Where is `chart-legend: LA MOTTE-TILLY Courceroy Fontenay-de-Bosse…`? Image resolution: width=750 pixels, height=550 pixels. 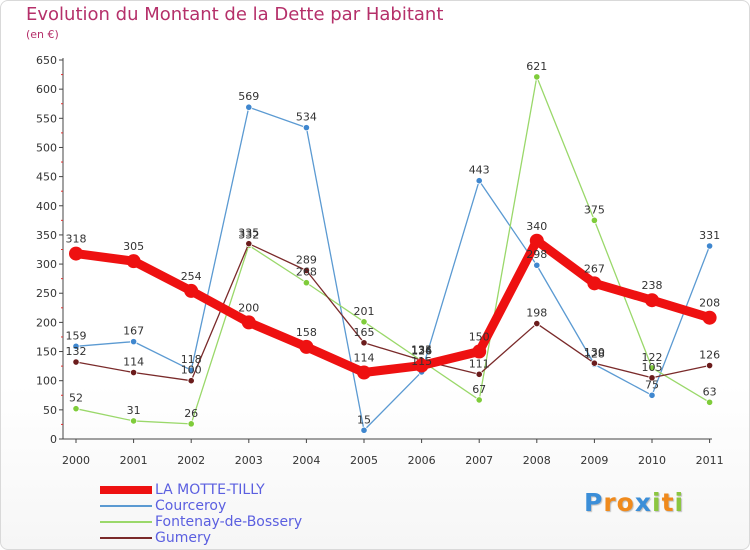 chart-legend: LA MOTTE-TILLY Courceroy Fontenay-de-Bosse… is located at coordinates (230, 514).